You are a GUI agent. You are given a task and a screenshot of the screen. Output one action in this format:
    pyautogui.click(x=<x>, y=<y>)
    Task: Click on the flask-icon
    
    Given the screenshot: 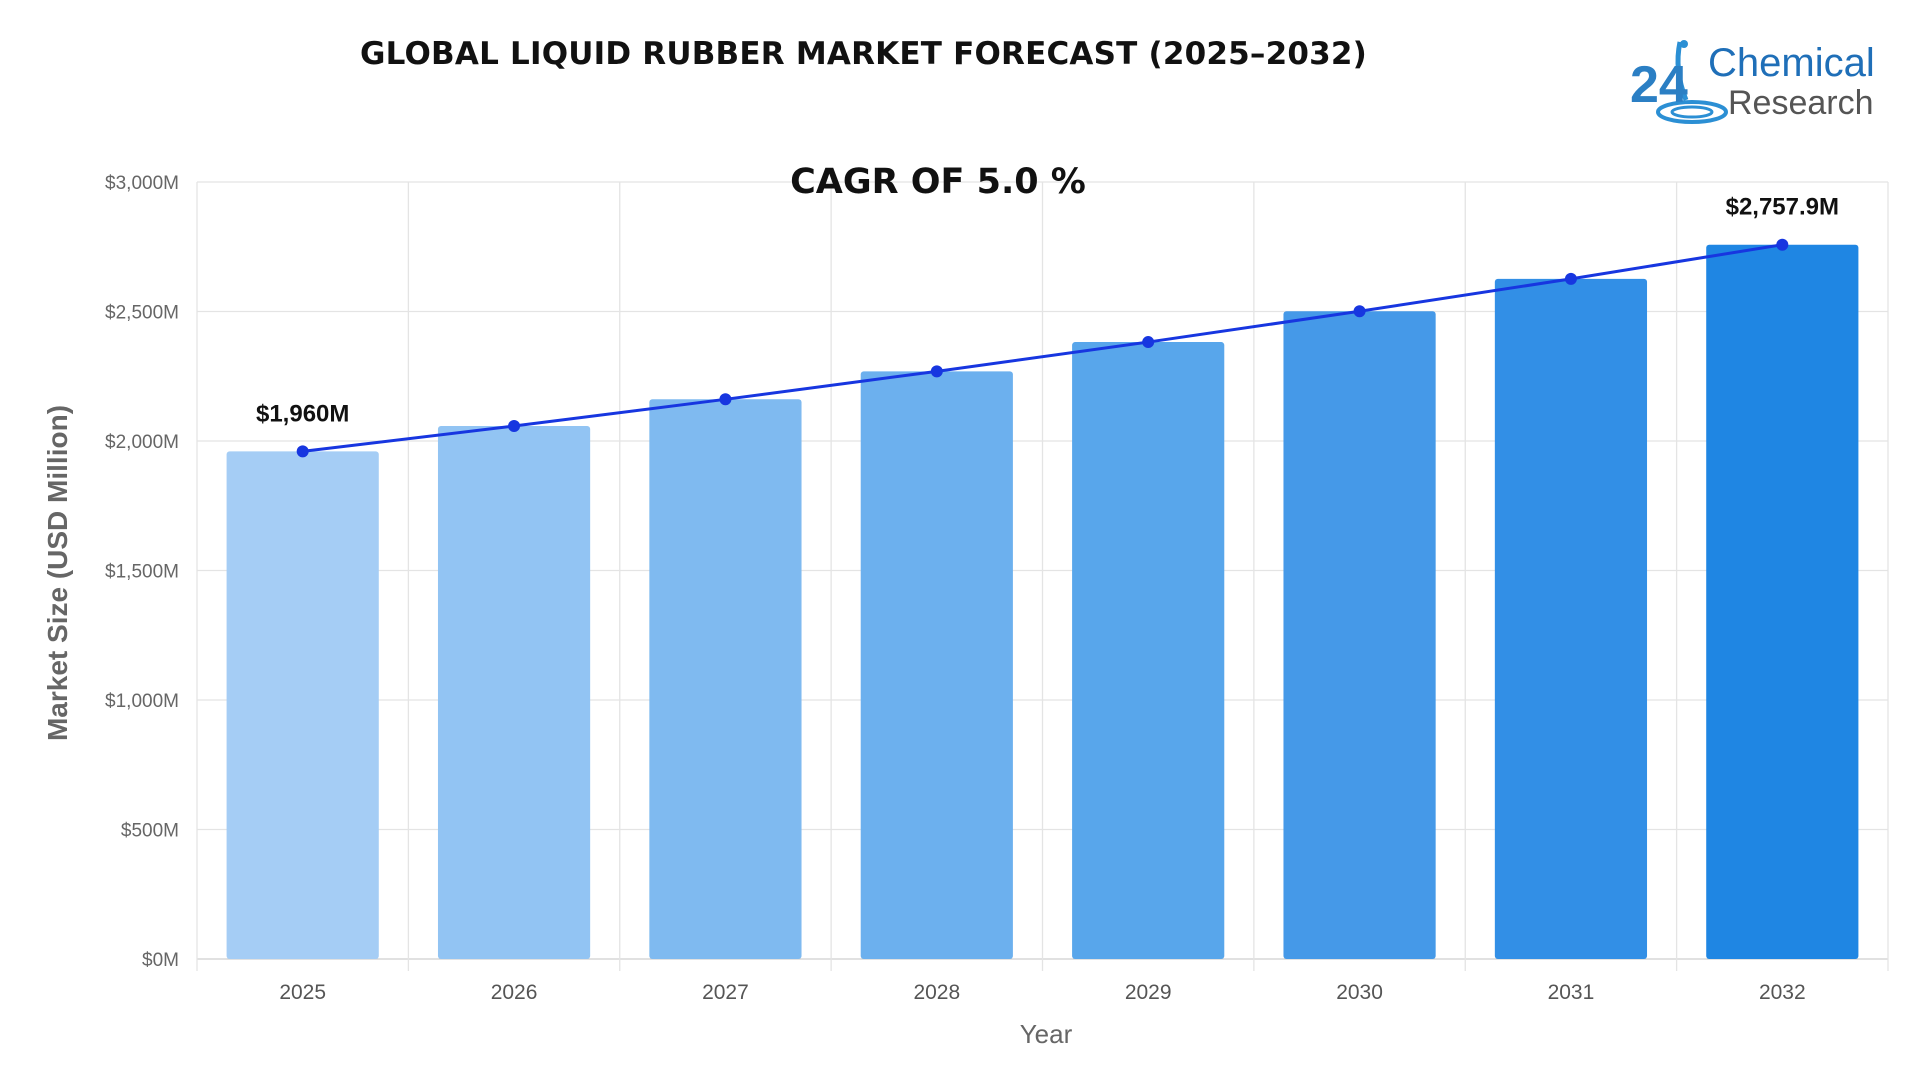 What is the action you would take?
    pyautogui.click(x=1692, y=82)
    